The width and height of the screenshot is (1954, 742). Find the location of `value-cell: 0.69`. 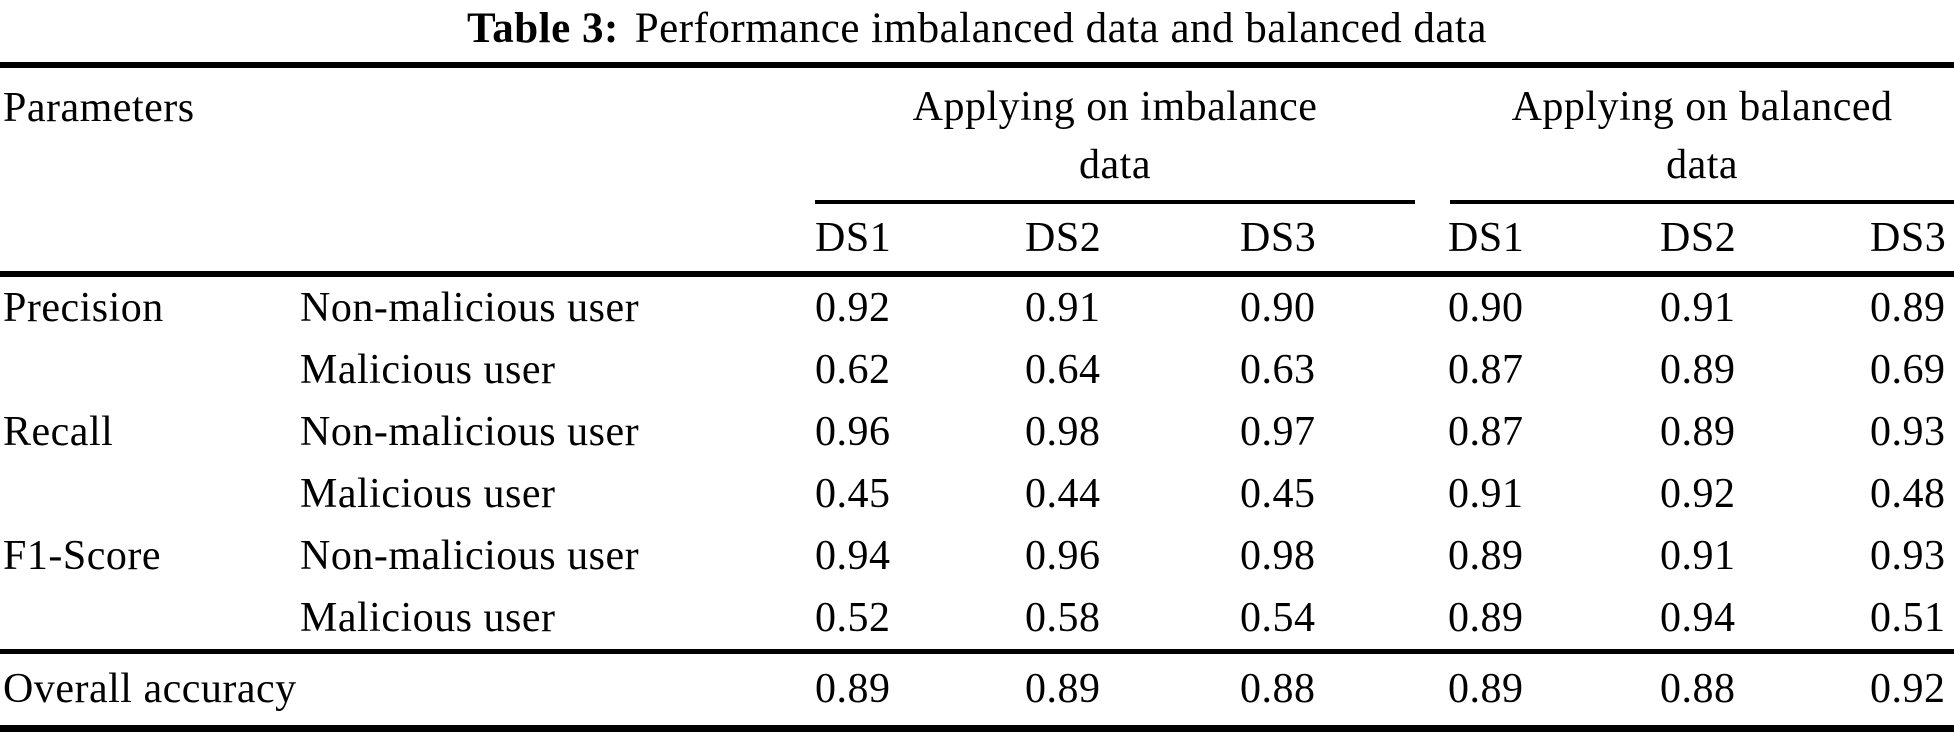

value-cell: 0.69 is located at coordinates (1908, 370).